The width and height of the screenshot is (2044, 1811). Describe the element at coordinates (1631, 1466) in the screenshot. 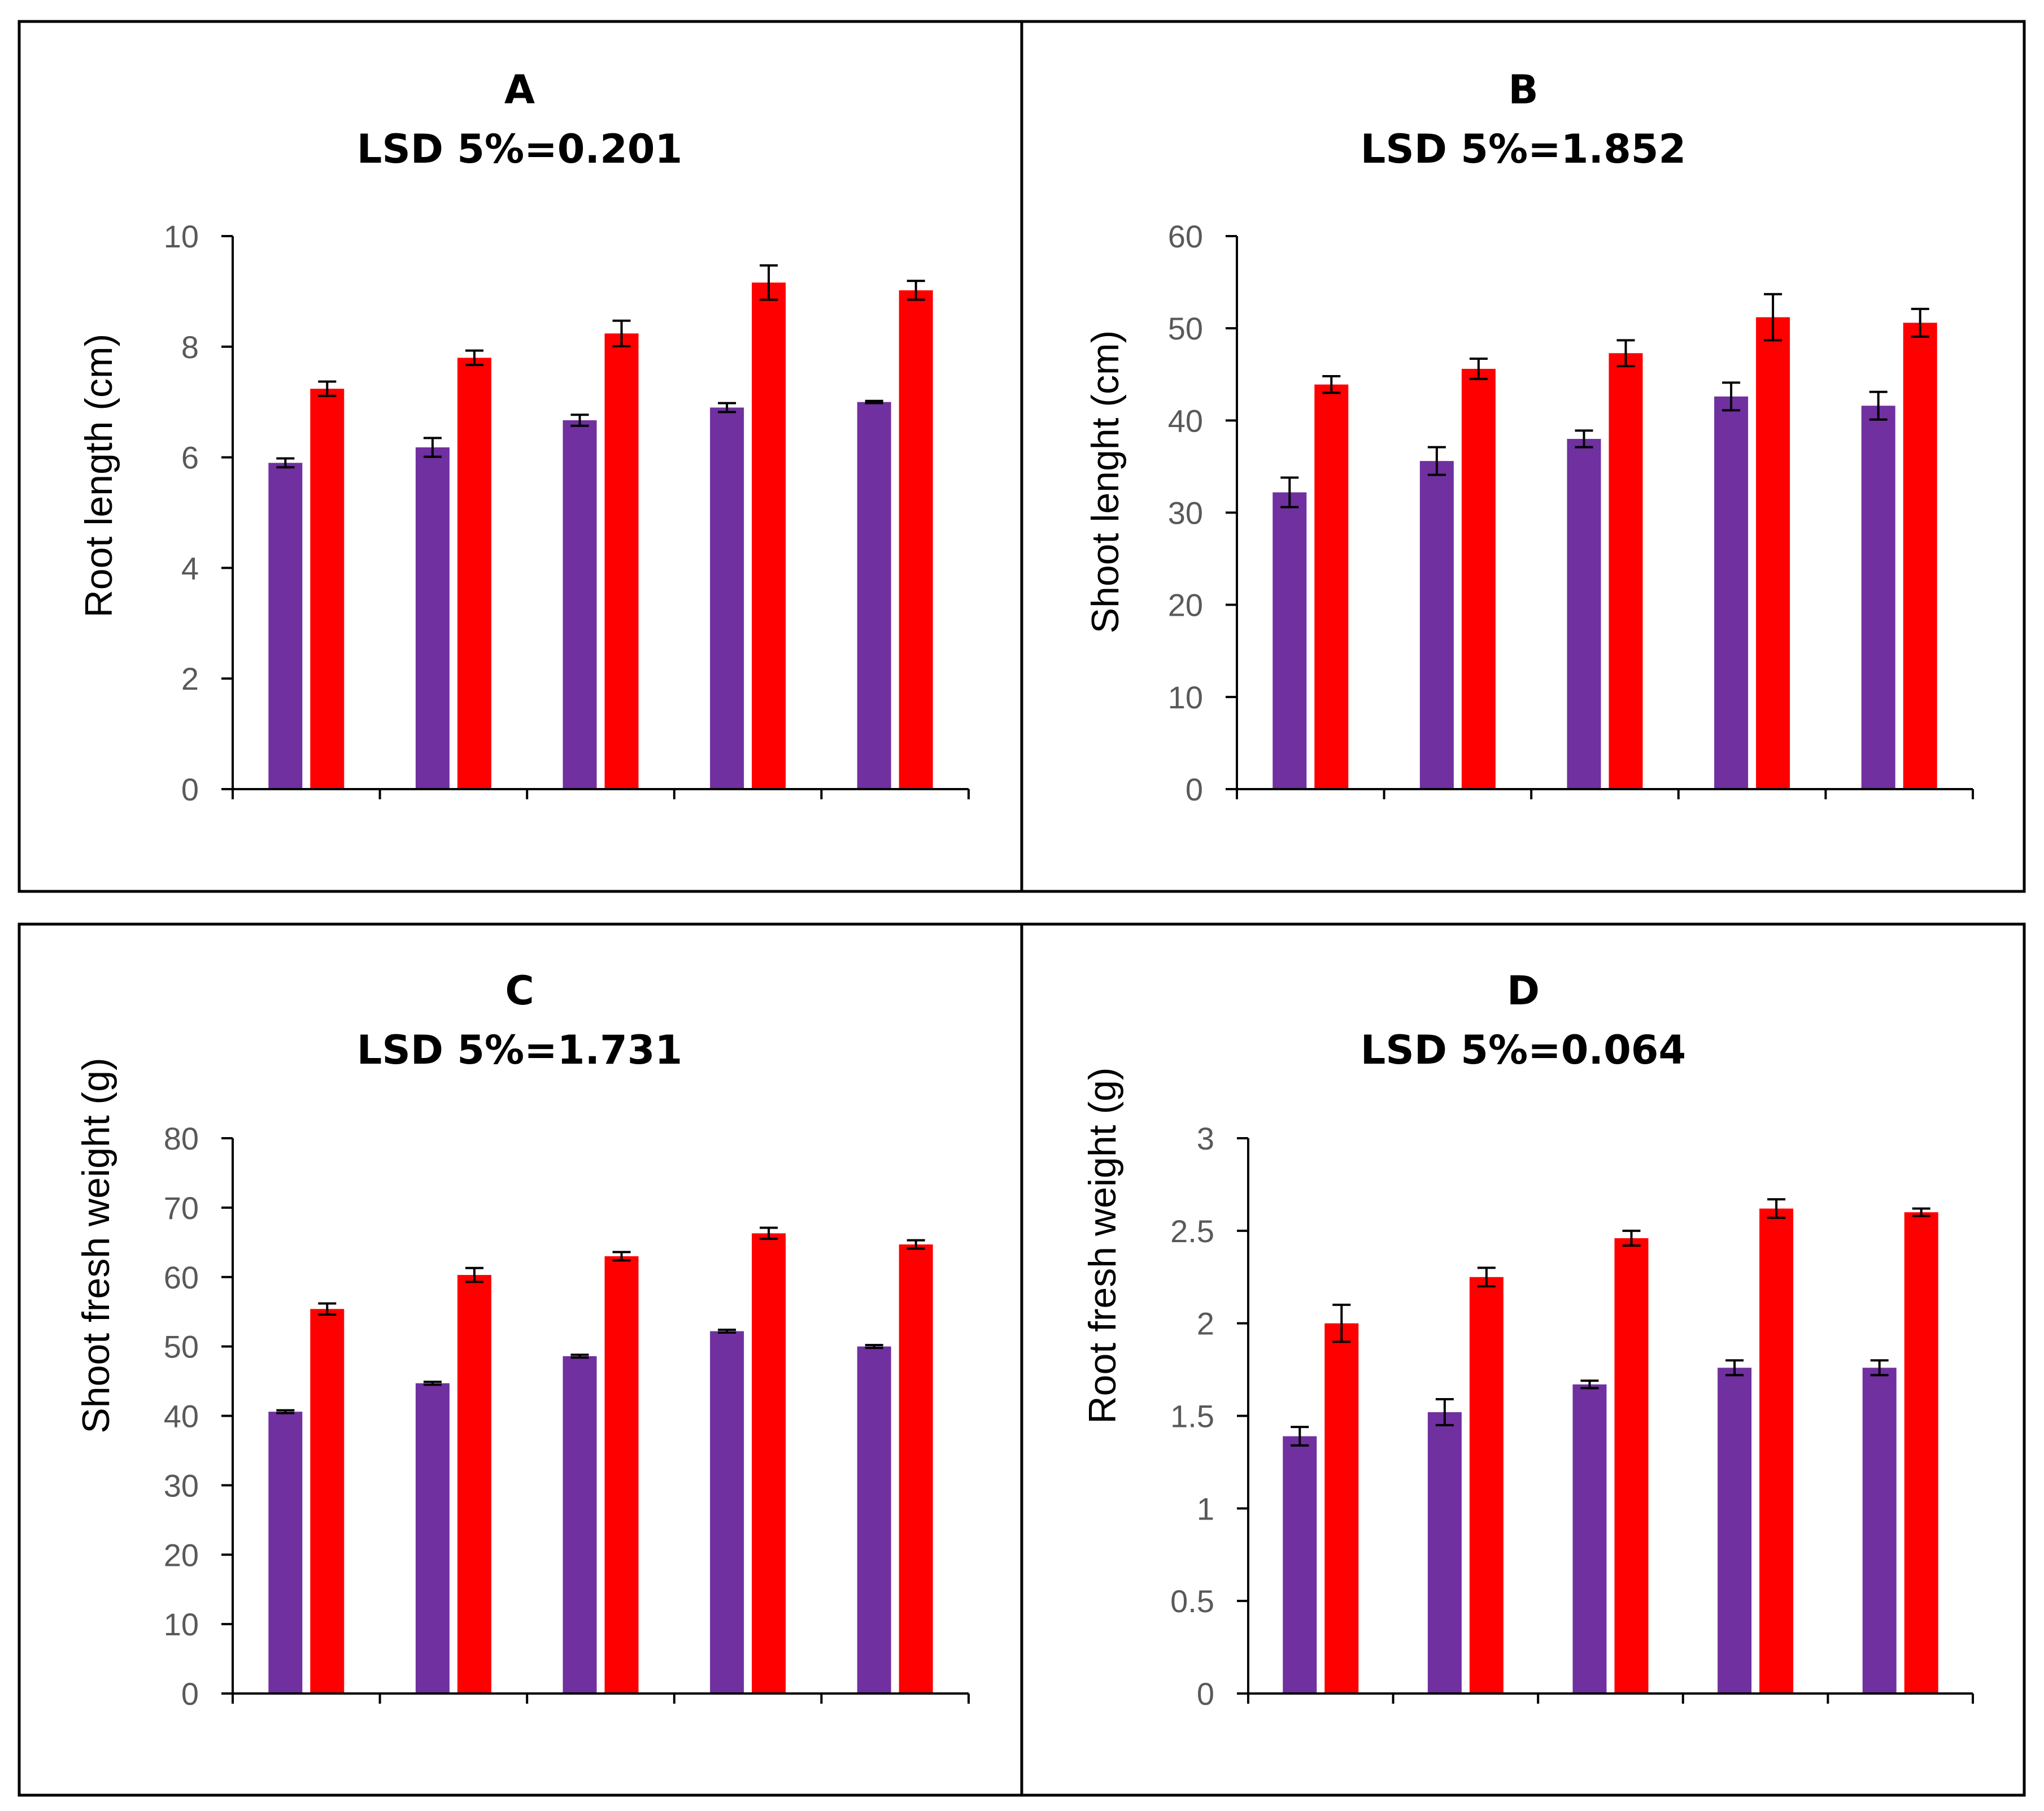

I see `panel-d-bar-s2-c3` at that location.